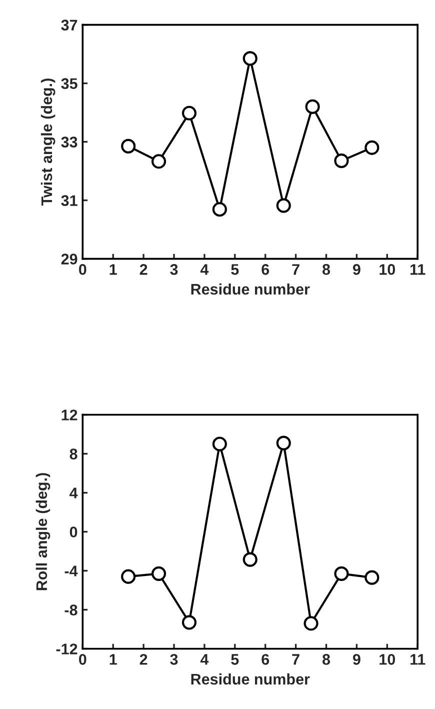  Describe the element at coordinates (70, 415) in the screenshot. I see `y-tick-label: 12` at that location.